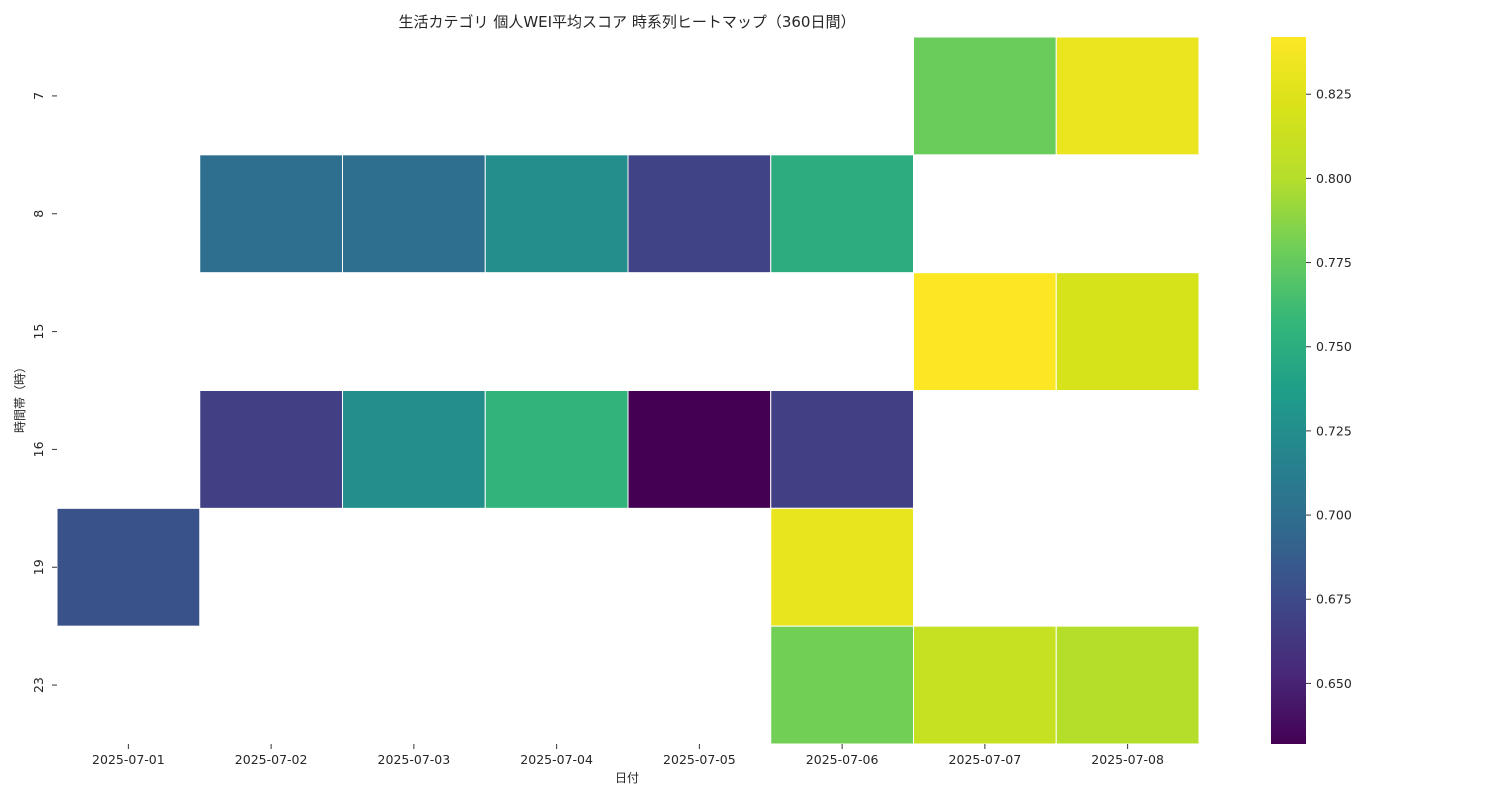 This screenshot has height=800, width=1500. Describe the element at coordinates (1334, 94) in the screenshot. I see `colorbar-tick-label: 0.825` at that location.